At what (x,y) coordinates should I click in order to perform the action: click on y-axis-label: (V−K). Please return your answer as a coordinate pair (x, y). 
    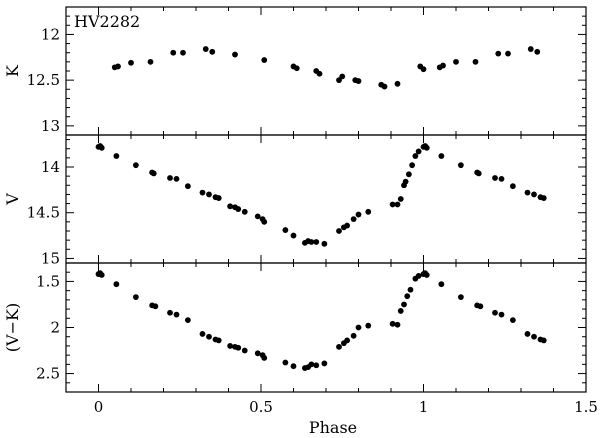
    Looking at the image, I should click on (12, 327).